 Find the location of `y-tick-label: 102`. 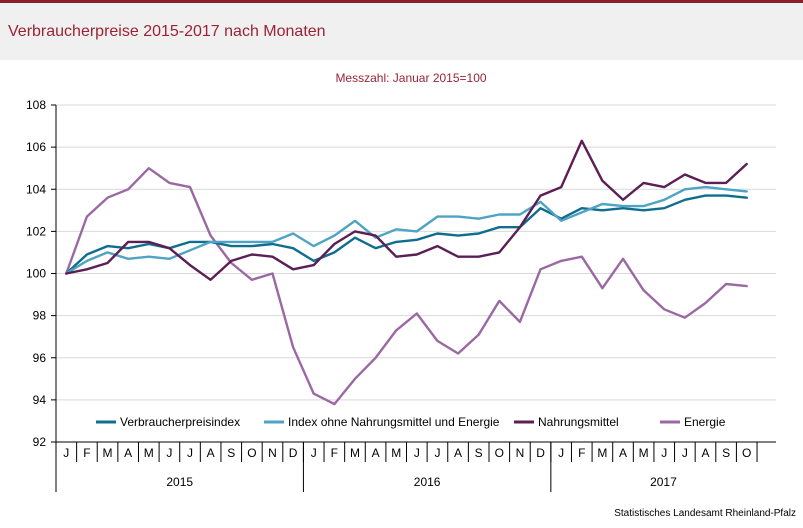

y-tick-label: 102 is located at coordinates (36, 231).